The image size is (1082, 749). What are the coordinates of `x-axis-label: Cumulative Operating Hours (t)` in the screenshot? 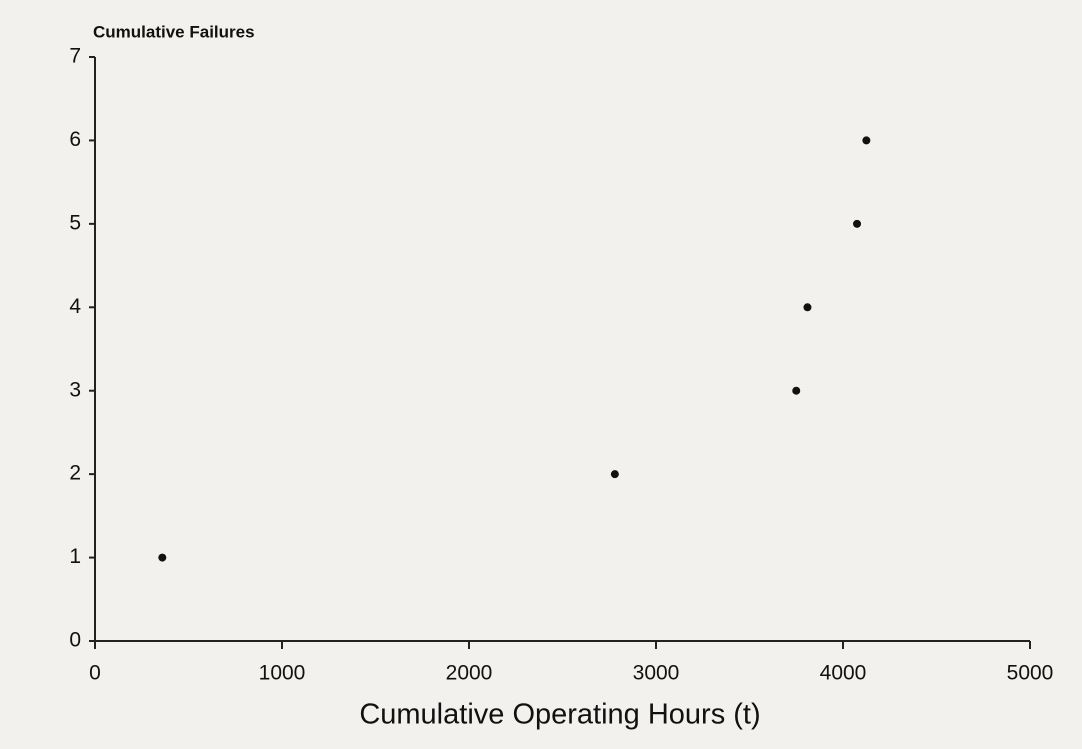 It's located at (559, 715).